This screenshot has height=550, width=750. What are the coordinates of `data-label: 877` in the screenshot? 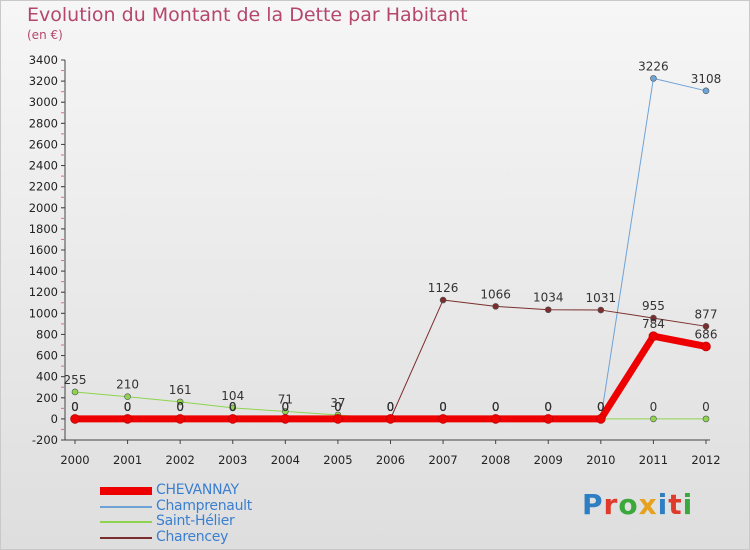 It's located at (706, 314).